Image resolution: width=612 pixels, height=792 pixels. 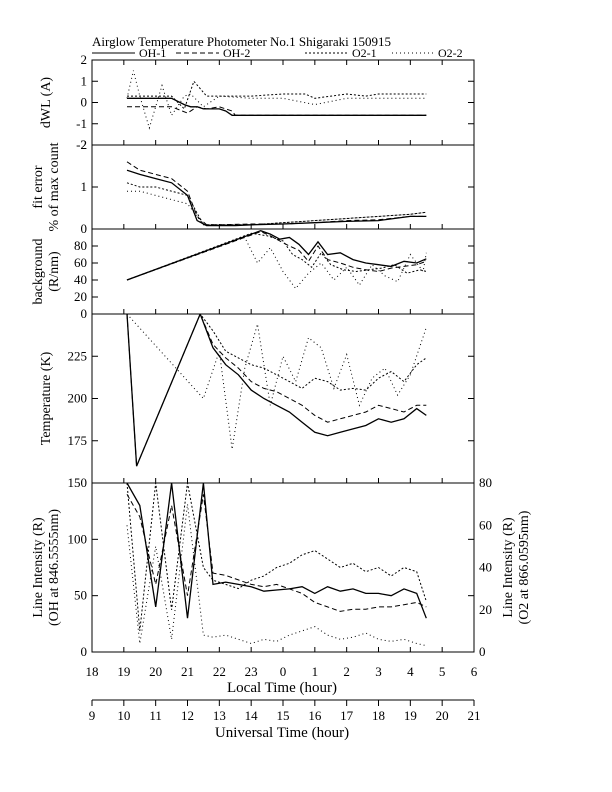 What do you see at coordinates (152, 53) in the screenshot?
I see `legend-label-oh1: OH-1` at bounding box center [152, 53].